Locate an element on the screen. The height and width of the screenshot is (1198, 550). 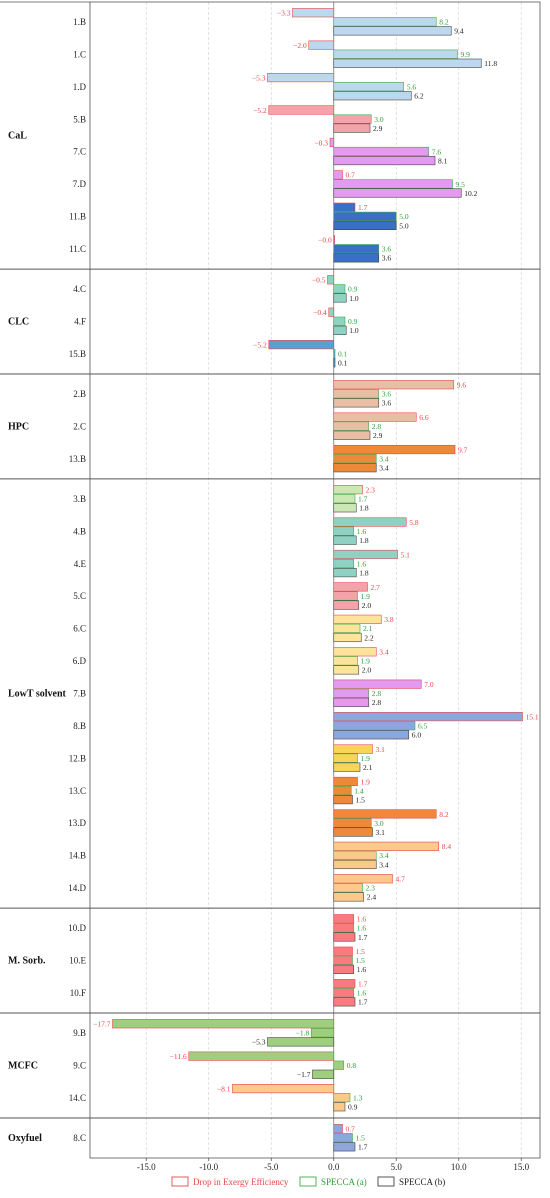
row-label: 7.D is located at coordinates (80, 184).